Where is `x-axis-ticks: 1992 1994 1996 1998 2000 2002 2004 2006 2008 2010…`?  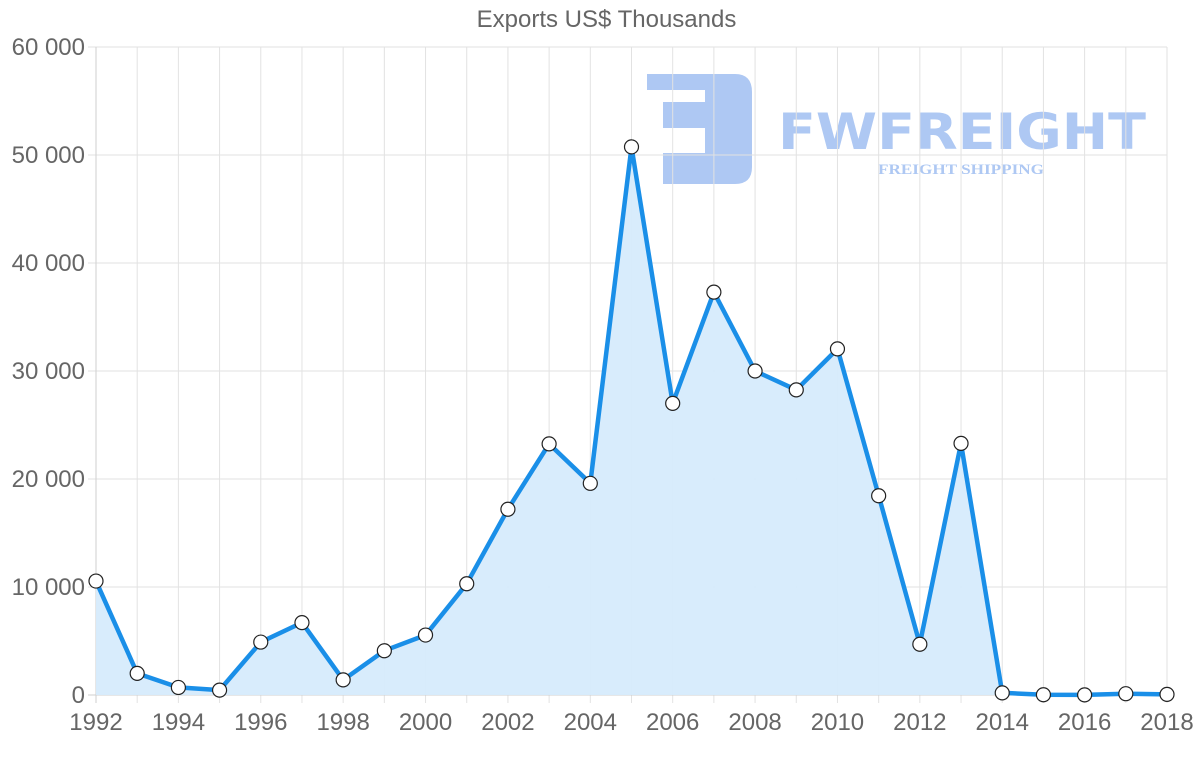
x-axis-ticks: 1992 1994 1996 1998 2000 2002 2004 2006 2008 2010… is located at coordinates (631, 722).